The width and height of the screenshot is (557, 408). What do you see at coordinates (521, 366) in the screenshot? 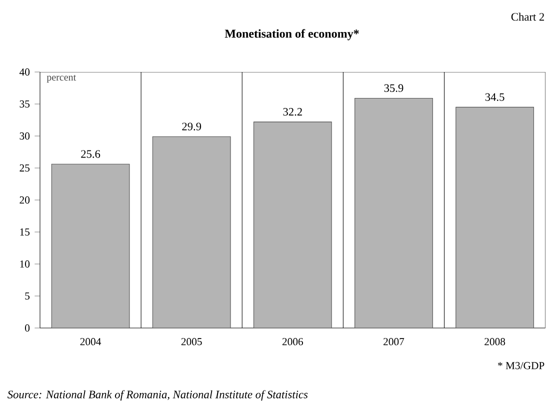
I see `text: * M3/GDP` at bounding box center [521, 366].